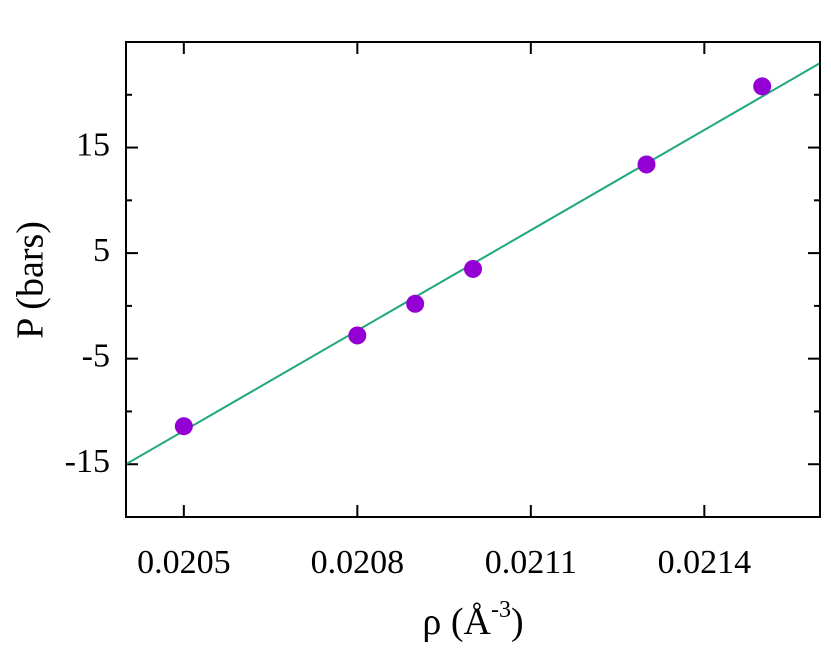 Image resolution: width=831 pixels, height=651 pixels. Describe the element at coordinates (517, 622) in the screenshot. I see `x-label-tail: )` at that location.